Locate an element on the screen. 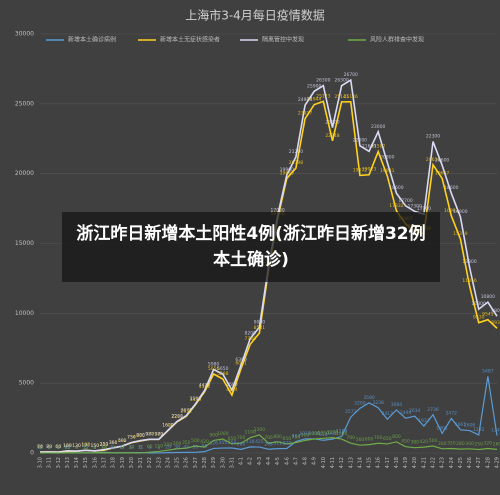 This screenshot has height=495, width=500. x-tick-label: 4-11 is located at coordinates (333, 462).